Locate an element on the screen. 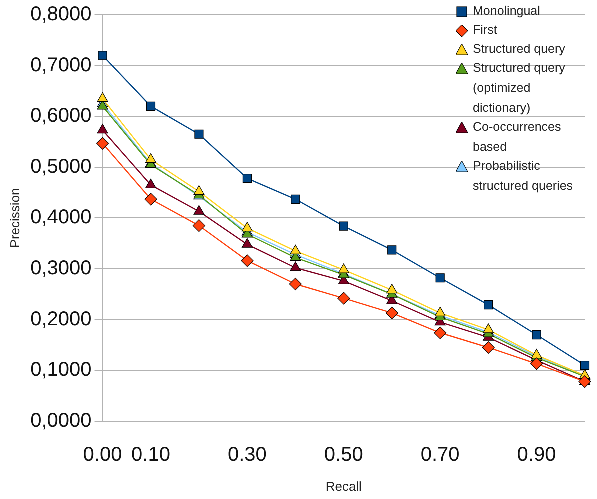 The image size is (597, 499). y-tick-label: 0,5000 is located at coordinates (61, 167).